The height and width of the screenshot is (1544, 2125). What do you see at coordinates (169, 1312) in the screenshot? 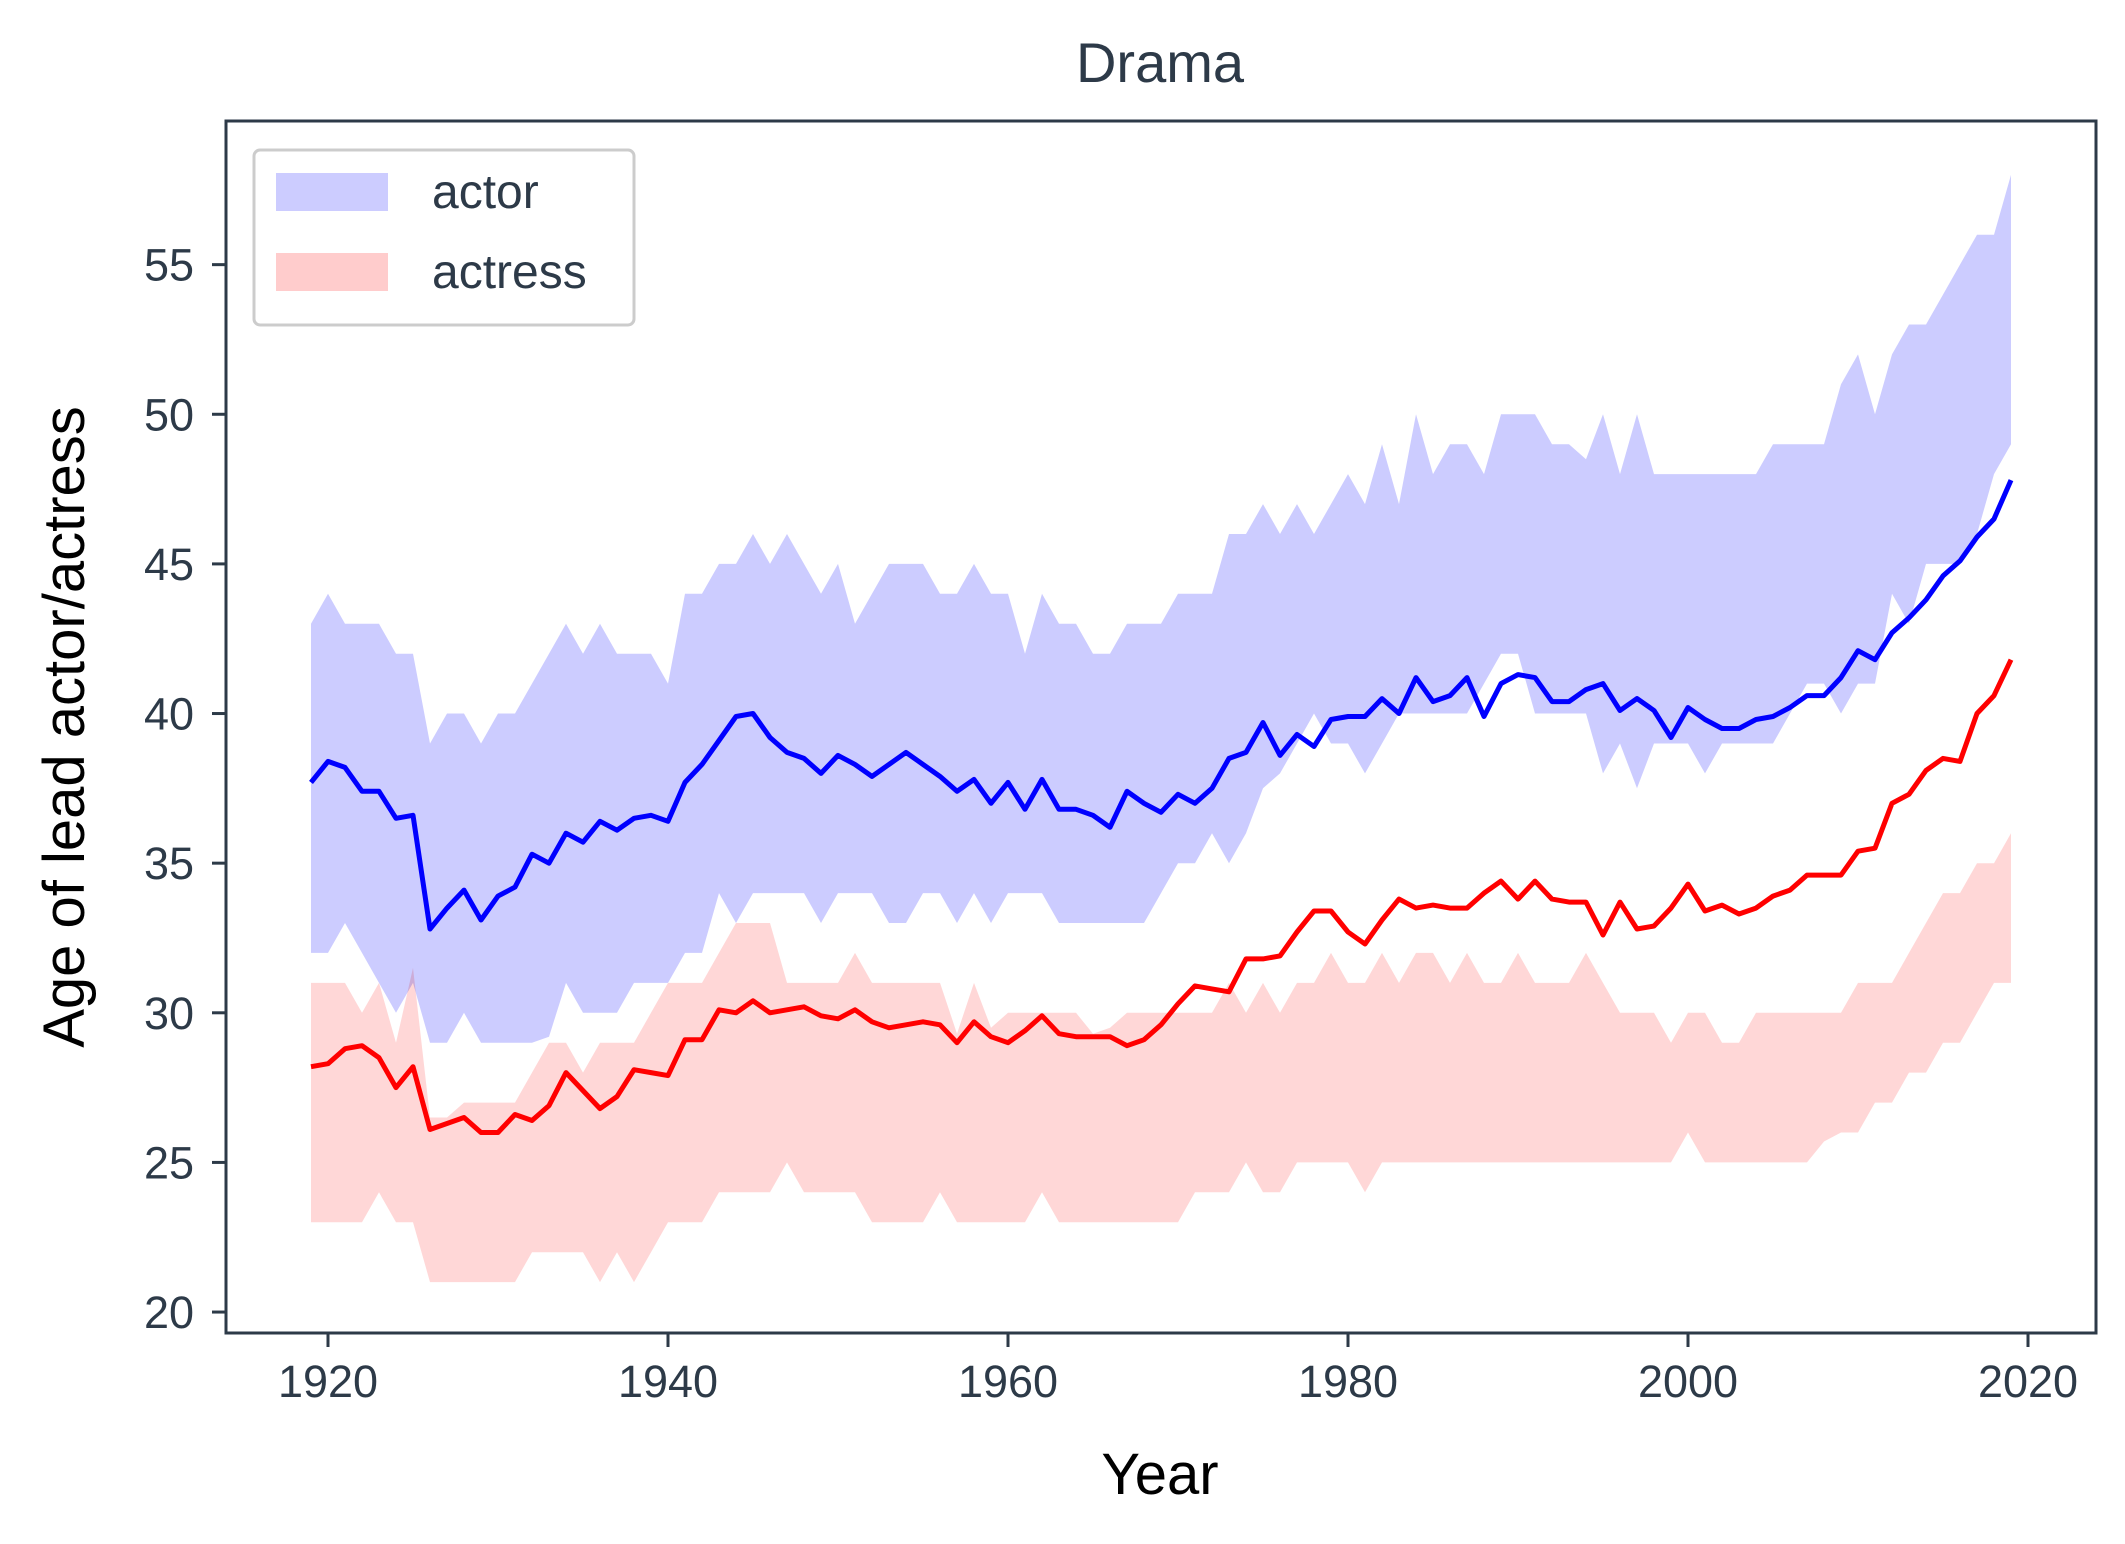
I see `y-tick-label: 20` at bounding box center [169, 1312].